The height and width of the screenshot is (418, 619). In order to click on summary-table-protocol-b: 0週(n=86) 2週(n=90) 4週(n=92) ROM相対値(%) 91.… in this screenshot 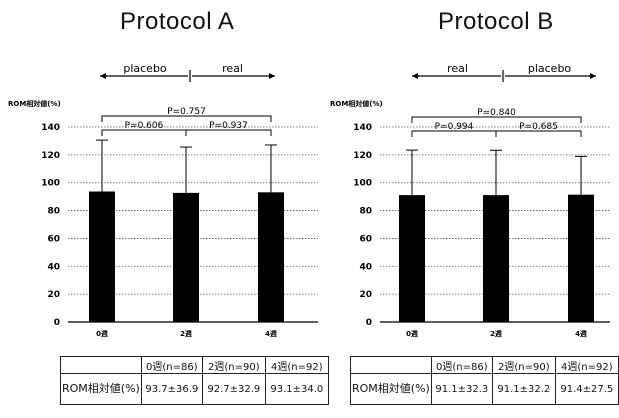, I will do `click(484, 380)`.